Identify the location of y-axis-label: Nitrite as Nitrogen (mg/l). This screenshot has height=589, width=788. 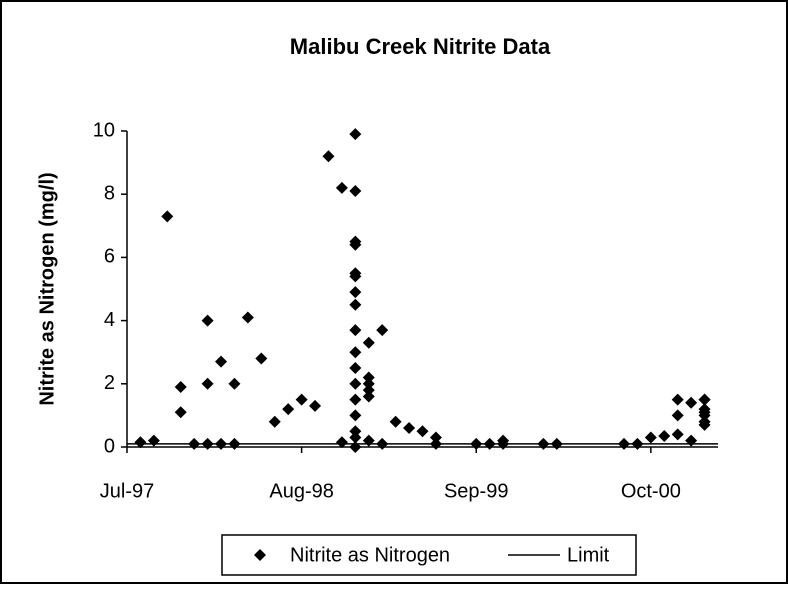
(47, 288).